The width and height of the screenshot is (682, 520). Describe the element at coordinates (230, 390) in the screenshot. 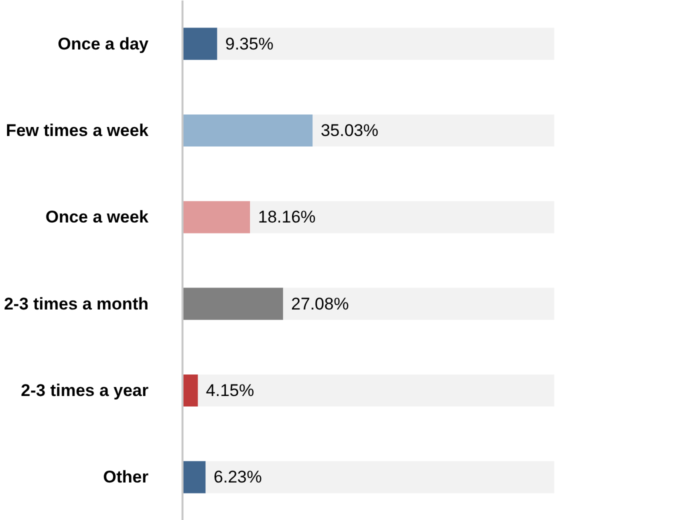

I see `data-label: 4.15%` at that location.